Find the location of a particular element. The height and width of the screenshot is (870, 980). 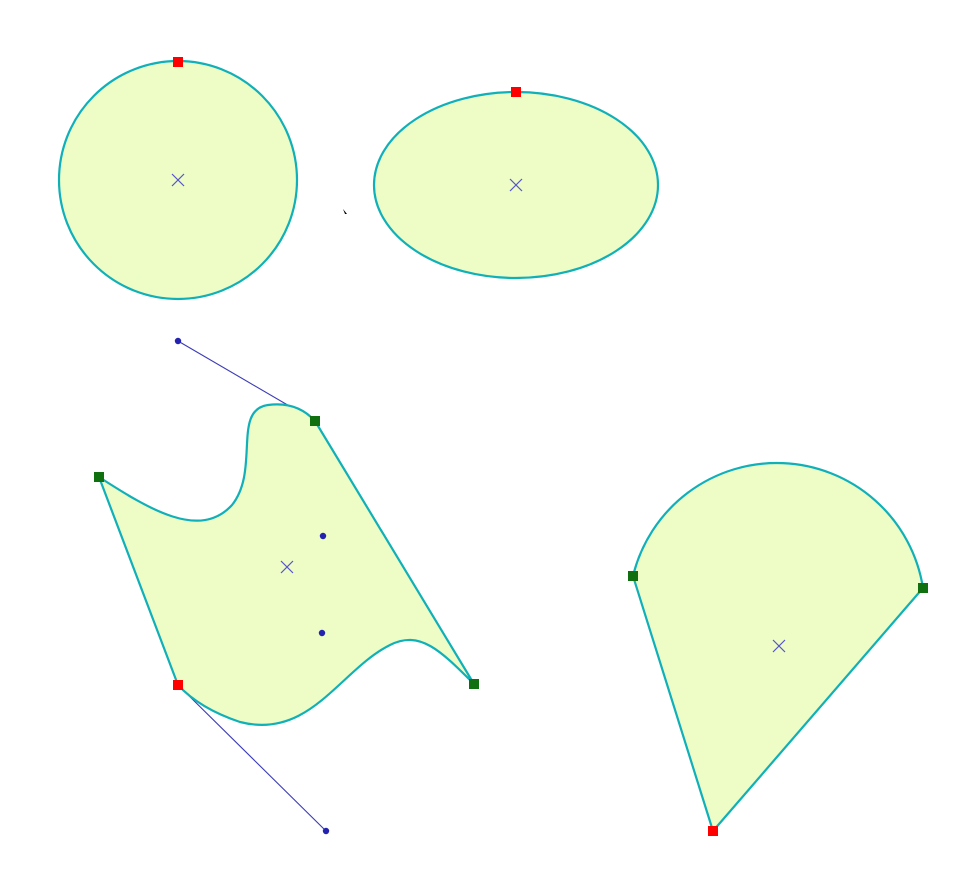

pie-node-left is located at coordinates (633, 576).